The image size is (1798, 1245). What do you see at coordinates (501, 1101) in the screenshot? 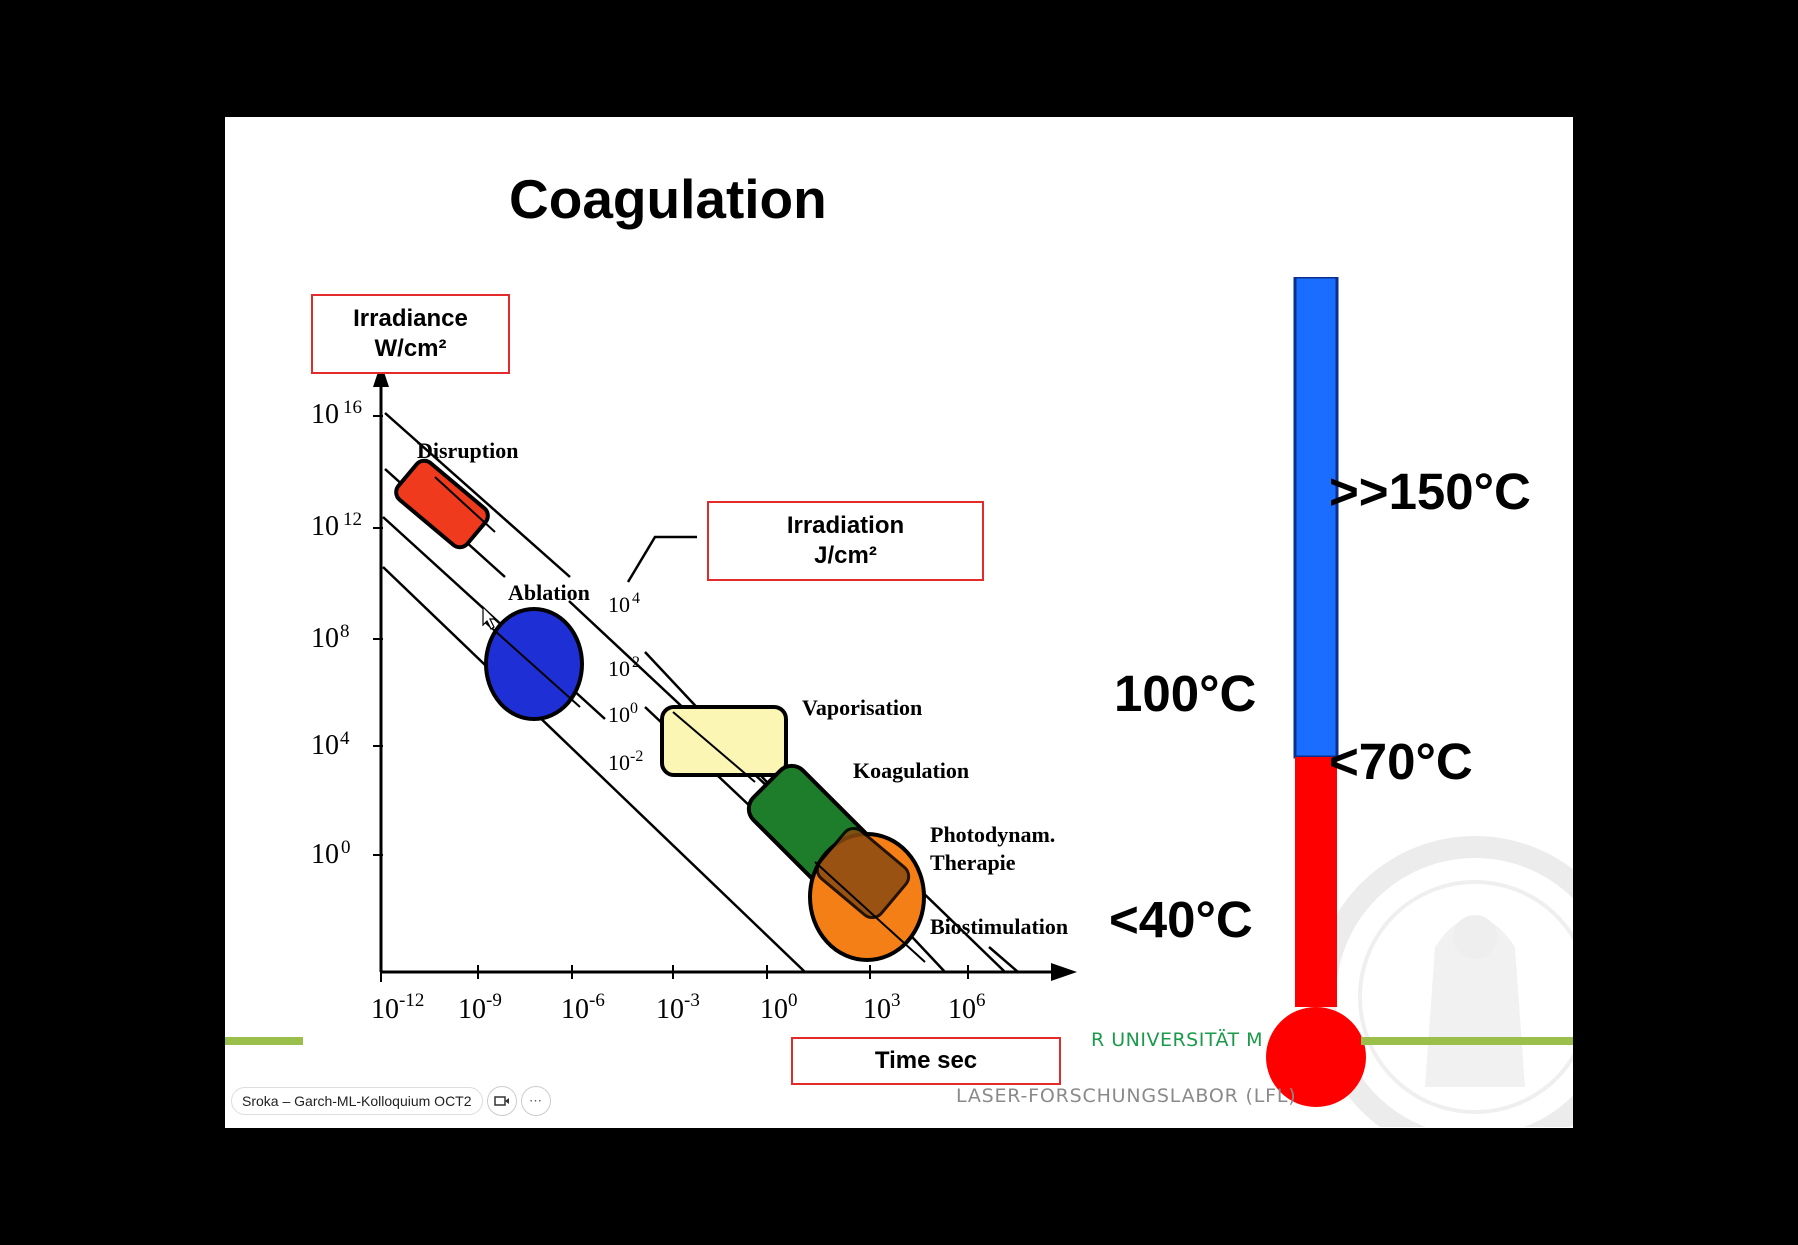
I see `camera-icon` at bounding box center [501, 1101].